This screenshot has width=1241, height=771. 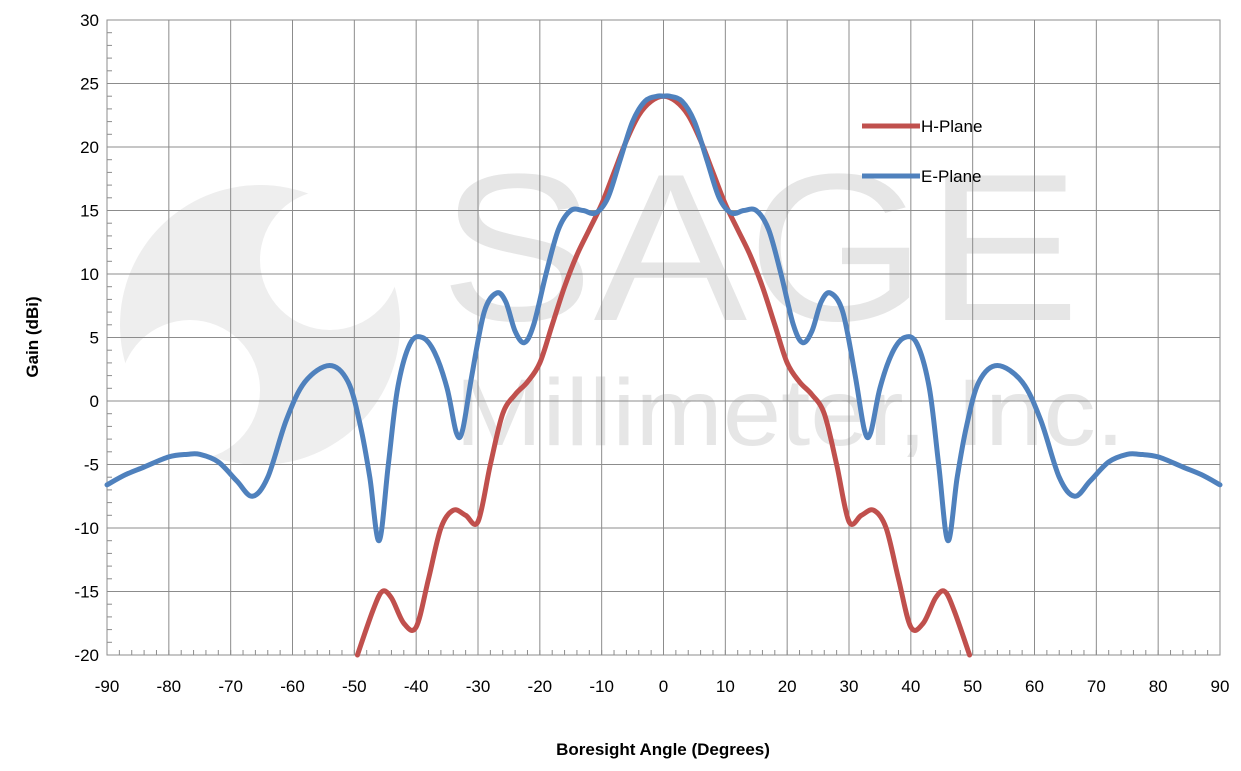 I want to click on x-tick-label: -80, so click(x=169, y=686).